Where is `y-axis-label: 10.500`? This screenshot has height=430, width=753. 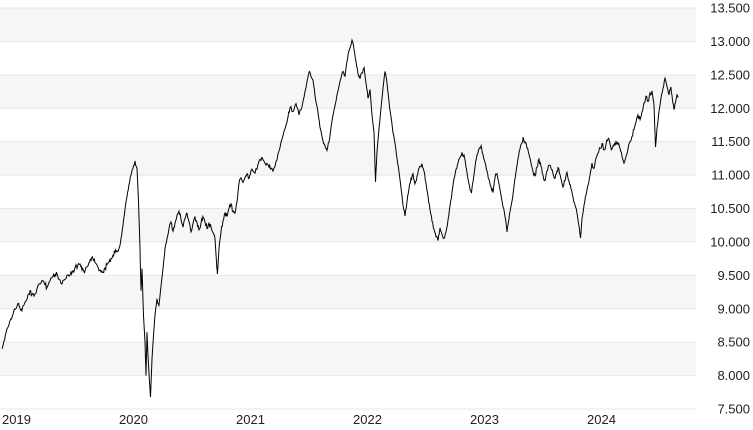 y-axis-label: 10.500 is located at coordinates (730, 208).